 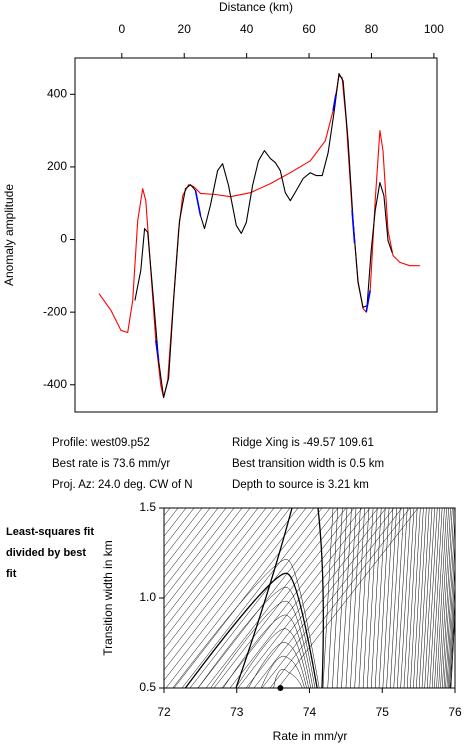 I want to click on annotation: Ridge Xing is -49.57 109.61, so click(x=303, y=443).